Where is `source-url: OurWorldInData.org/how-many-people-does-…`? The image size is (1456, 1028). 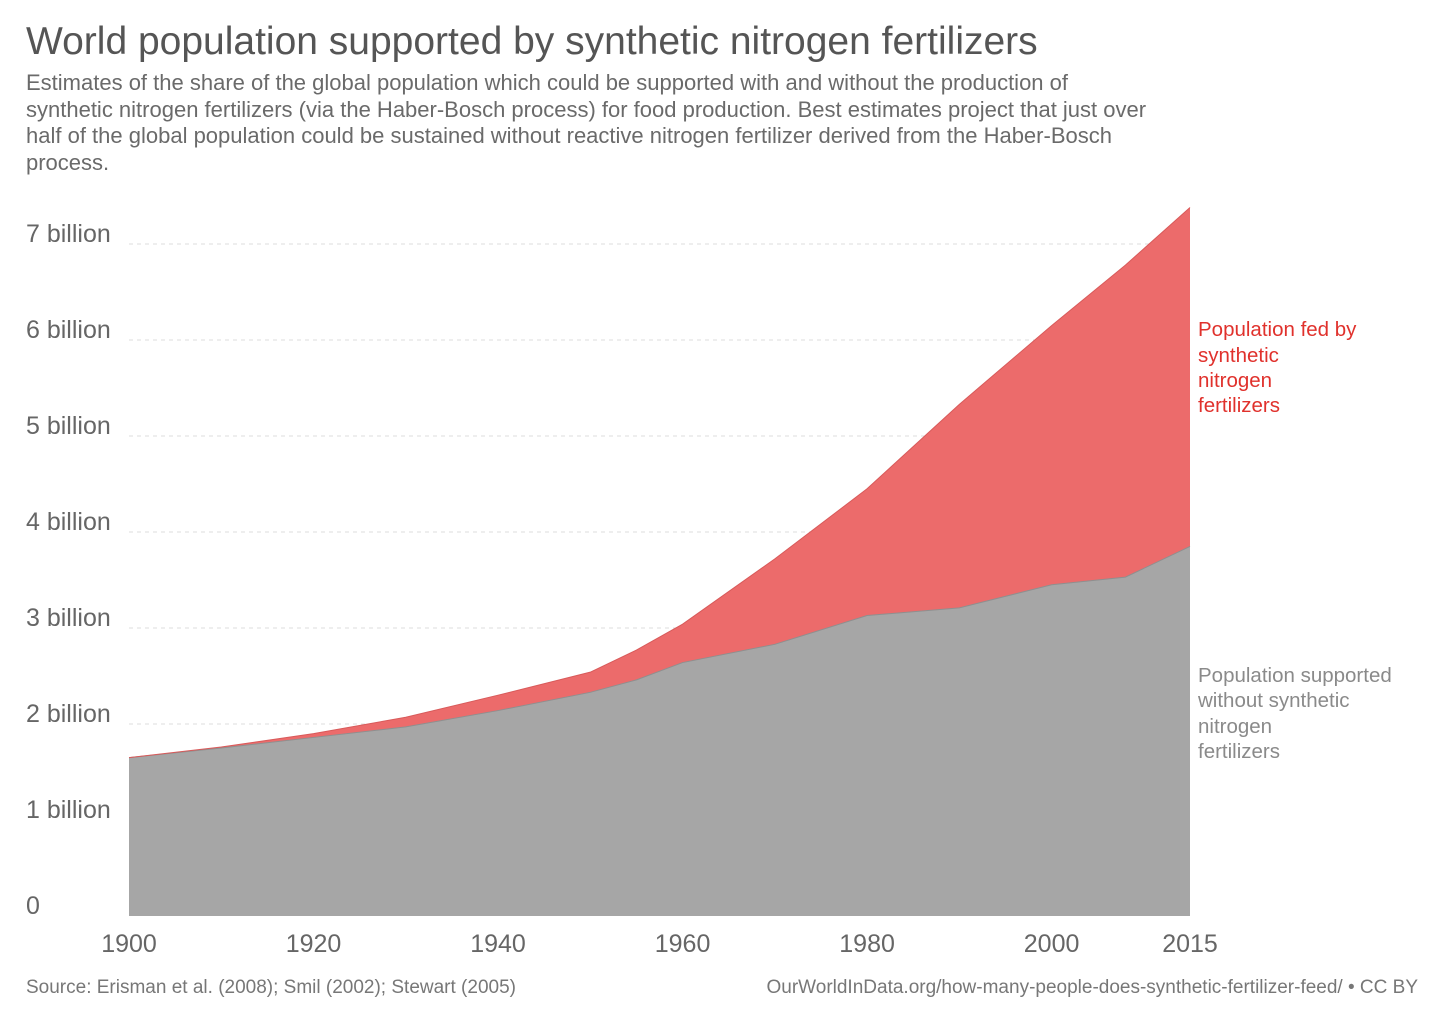
source-url: OurWorldInData.org/how-many-people-does-… is located at coordinates (1092, 987).